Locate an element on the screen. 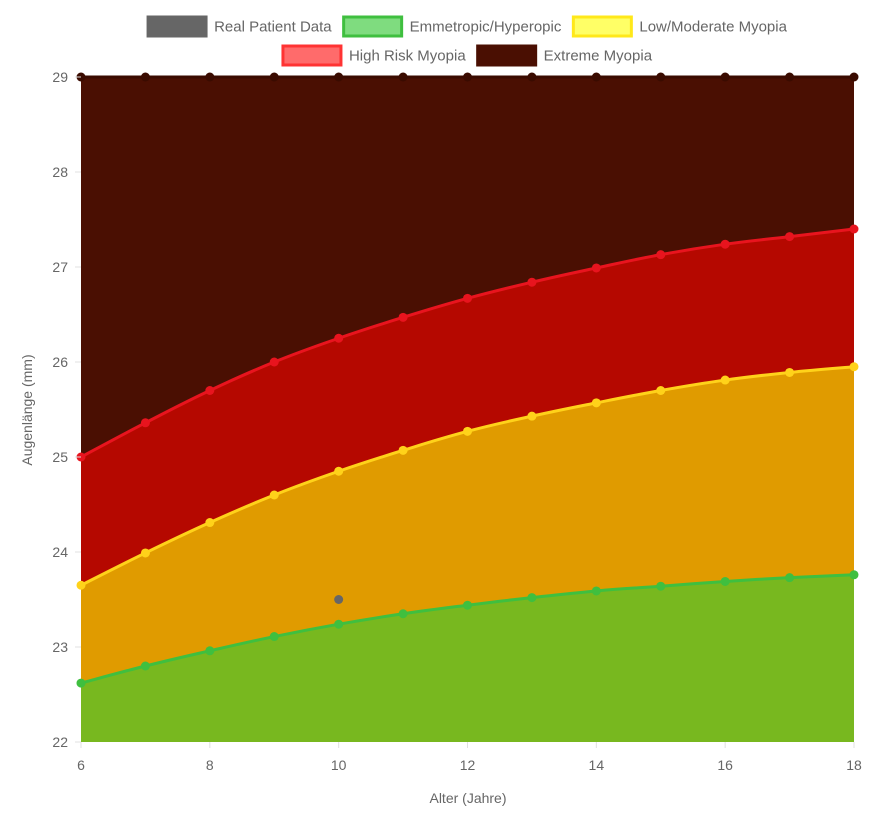 The width and height of the screenshot is (882, 817). x-tick-16: 16 is located at coordinates (725, 765).